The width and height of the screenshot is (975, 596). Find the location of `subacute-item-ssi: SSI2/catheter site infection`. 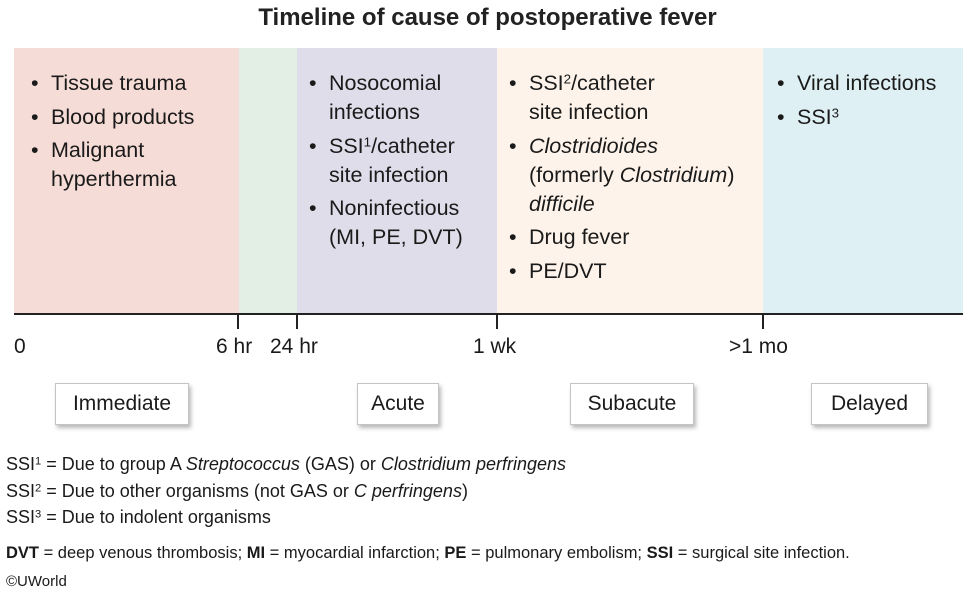

subacute-item-ssi: SSI2/catheter site infection is located at coordinates (596, 98).